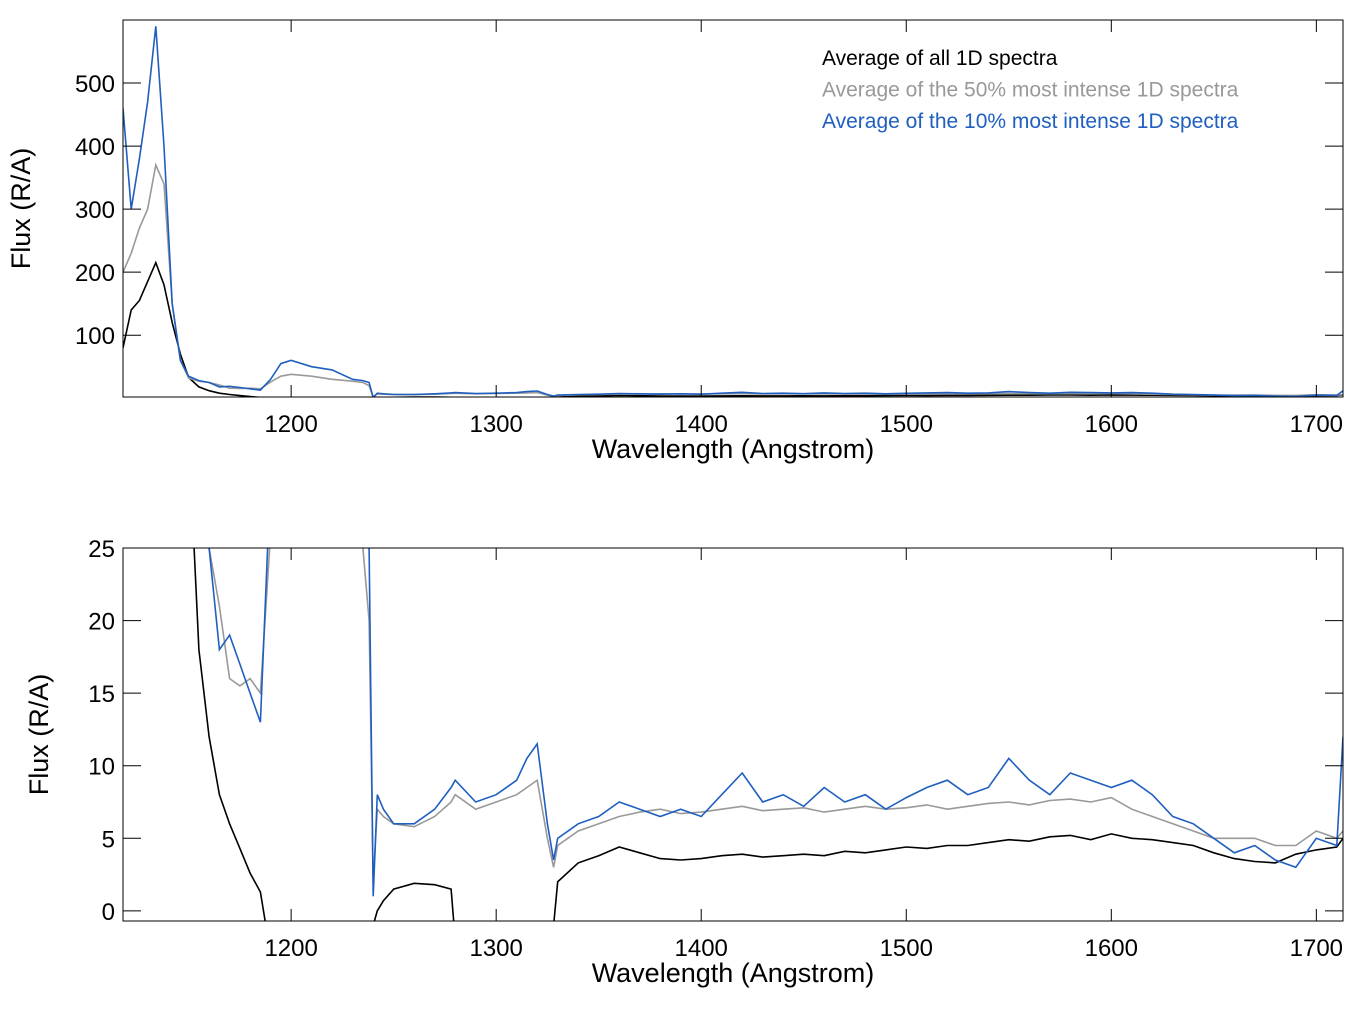 The height and width of the screenshot is (1019, 1365). Describe the element at coordinates (95, 84) in the screenshot. I see `y-tick-label: 500` at that location.